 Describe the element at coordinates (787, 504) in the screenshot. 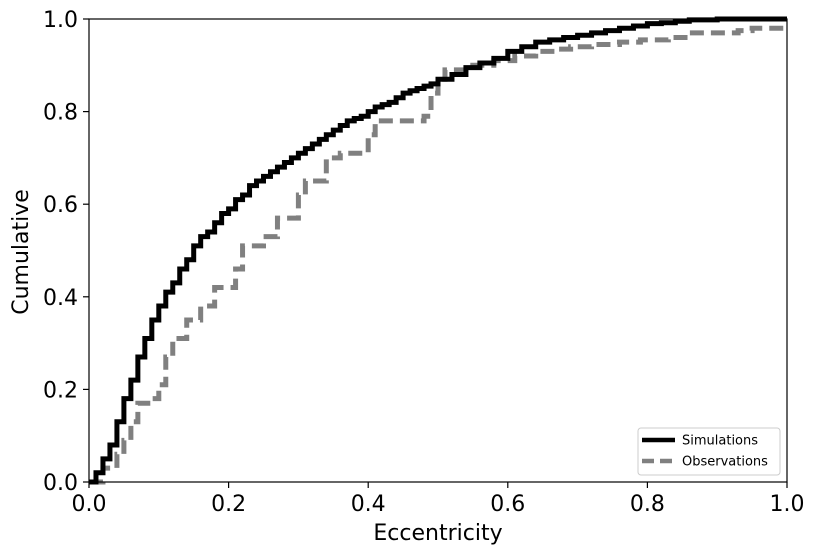

I see `x-tick-label: 1.0` at that location.